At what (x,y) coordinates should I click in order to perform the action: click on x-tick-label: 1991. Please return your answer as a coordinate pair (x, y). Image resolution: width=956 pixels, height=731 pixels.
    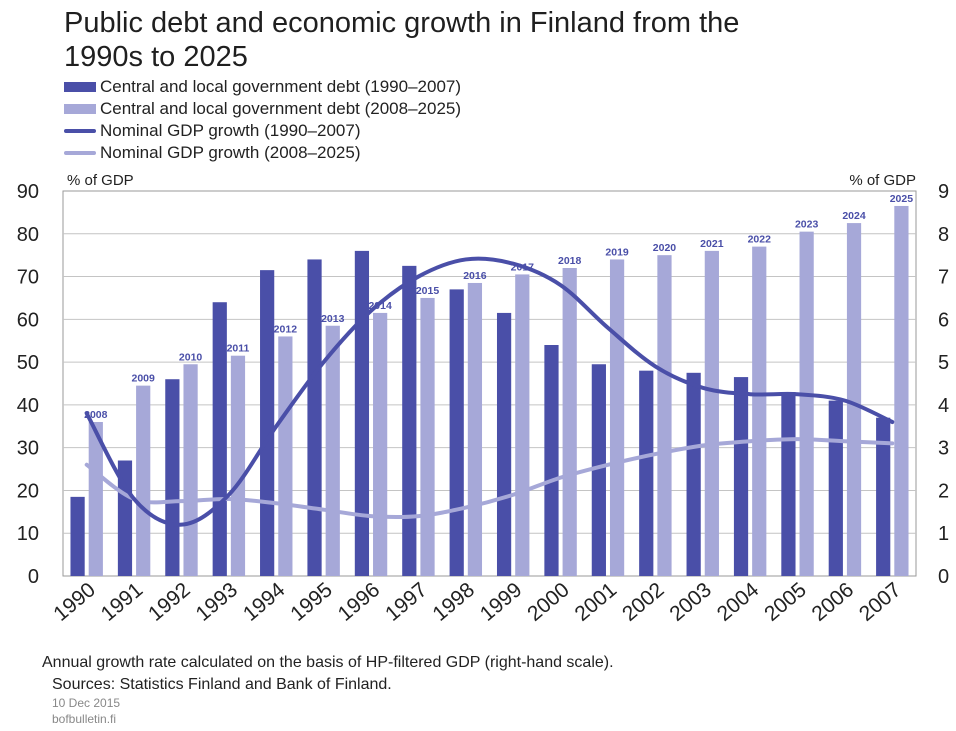
    Looking at the image, I should click on (122, 602).